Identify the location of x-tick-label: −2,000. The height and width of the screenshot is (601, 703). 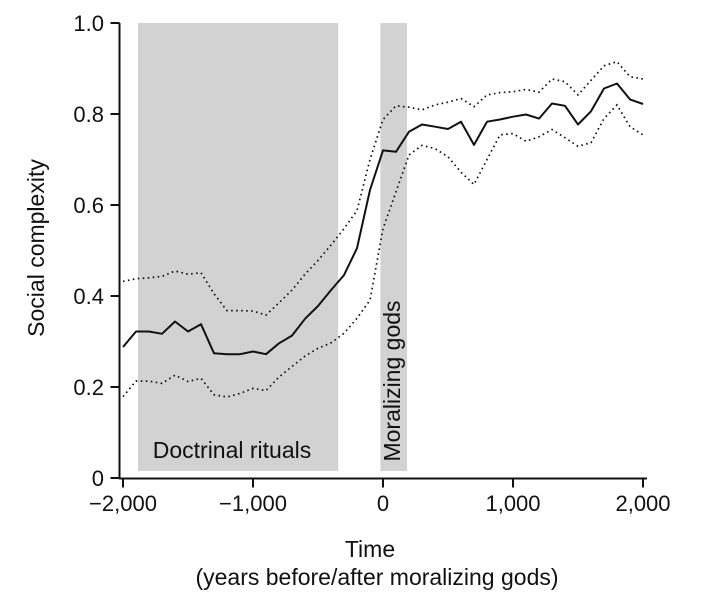
(123, 503).